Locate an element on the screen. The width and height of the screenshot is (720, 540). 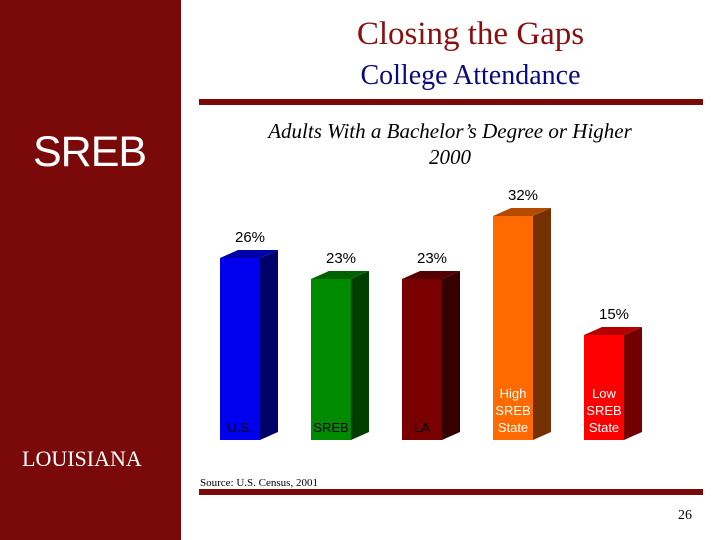
bar-value-label: 26% is located at coordinates (250, 237).